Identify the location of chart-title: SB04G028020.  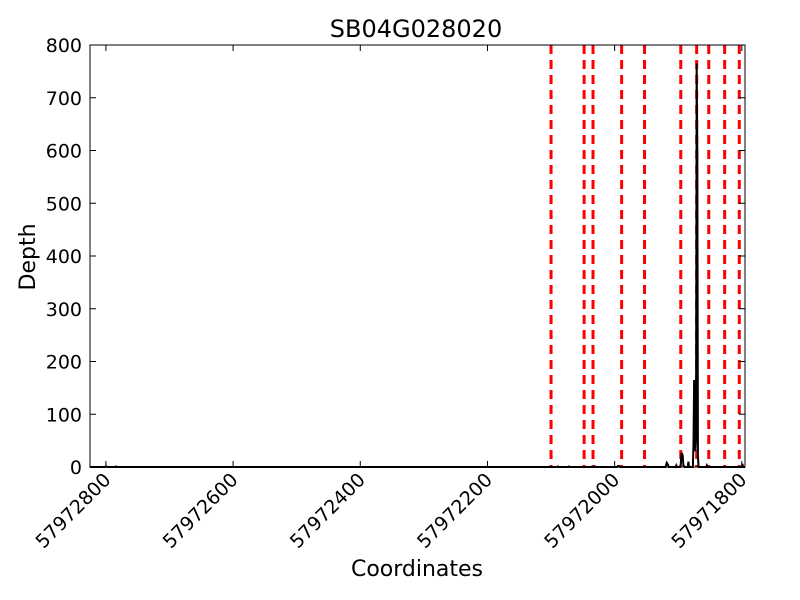
(416, 29).